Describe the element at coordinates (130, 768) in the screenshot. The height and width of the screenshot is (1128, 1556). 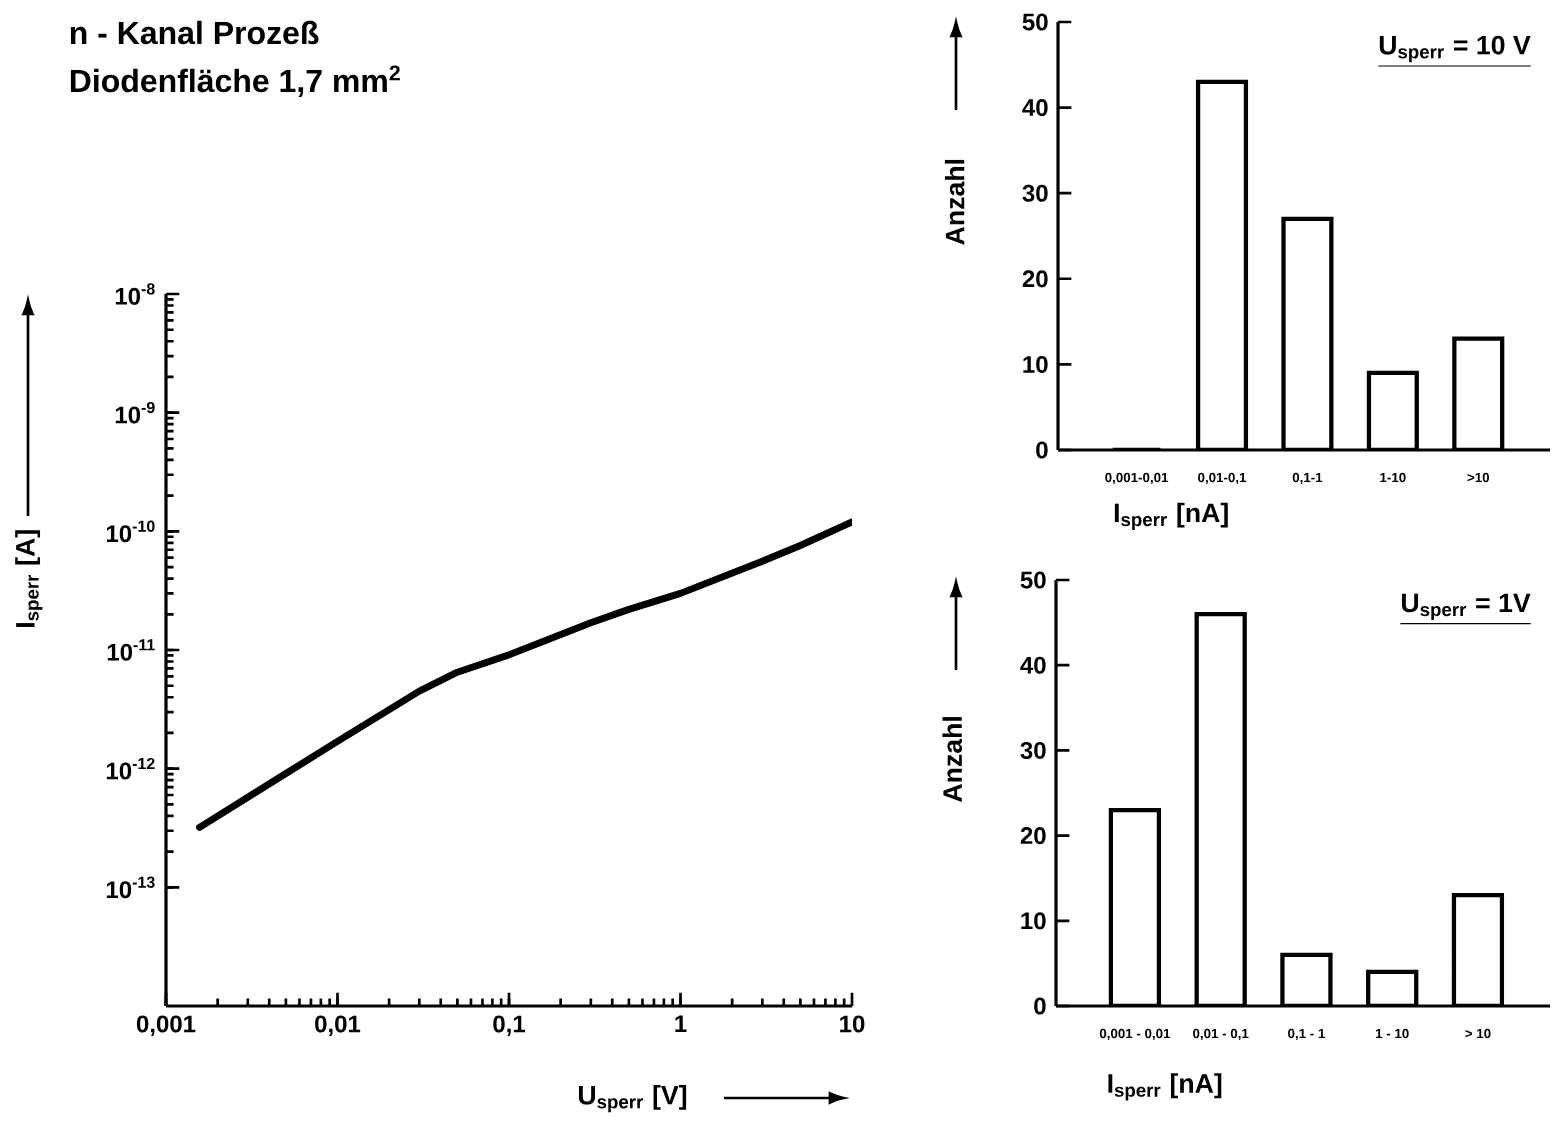
I see `y-tick-label: 10$^{-12}$` at that location.